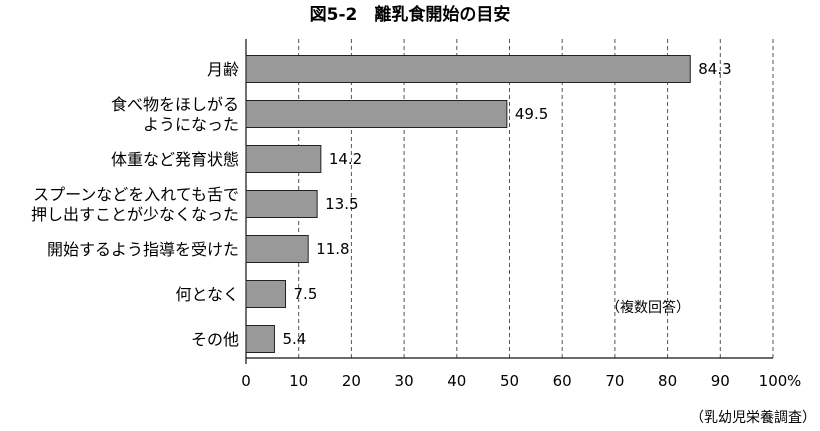  I want to click on x-tick-label-40: 40, so click(456, 381).